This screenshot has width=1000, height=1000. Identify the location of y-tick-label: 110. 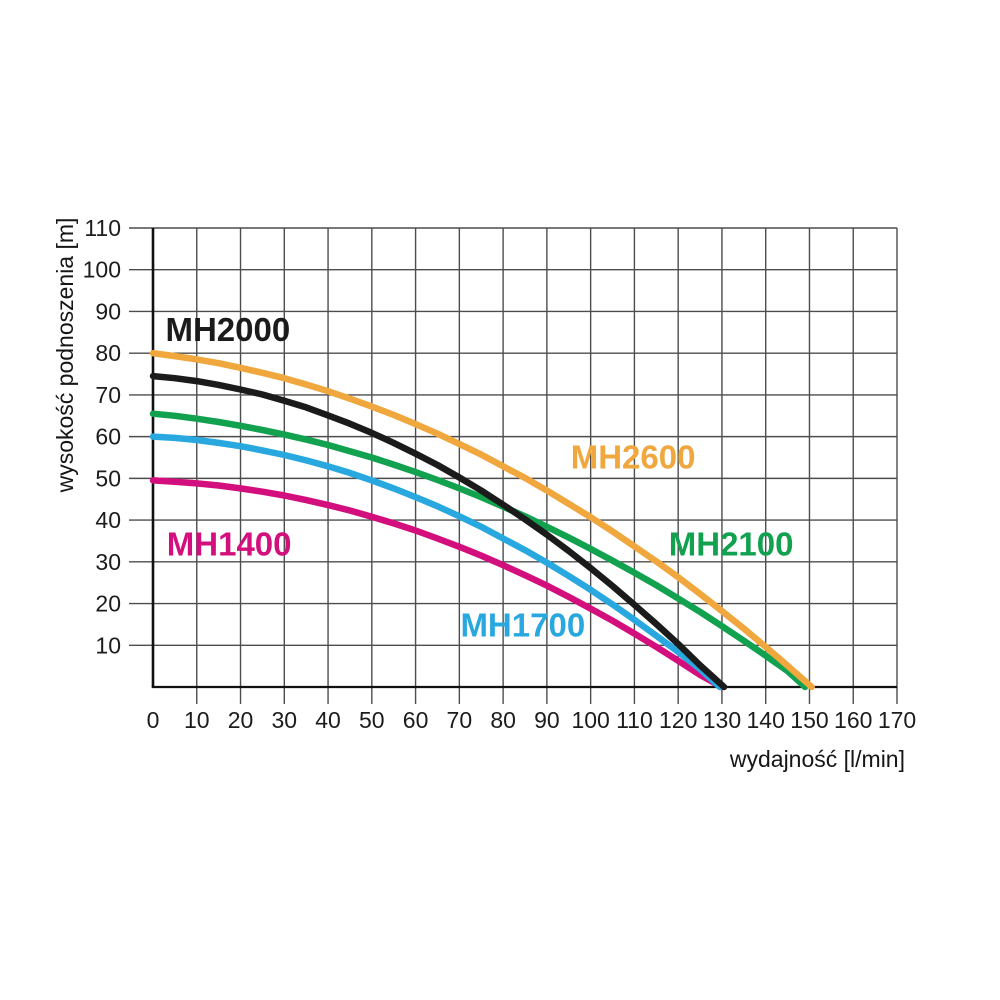
(102, 228).